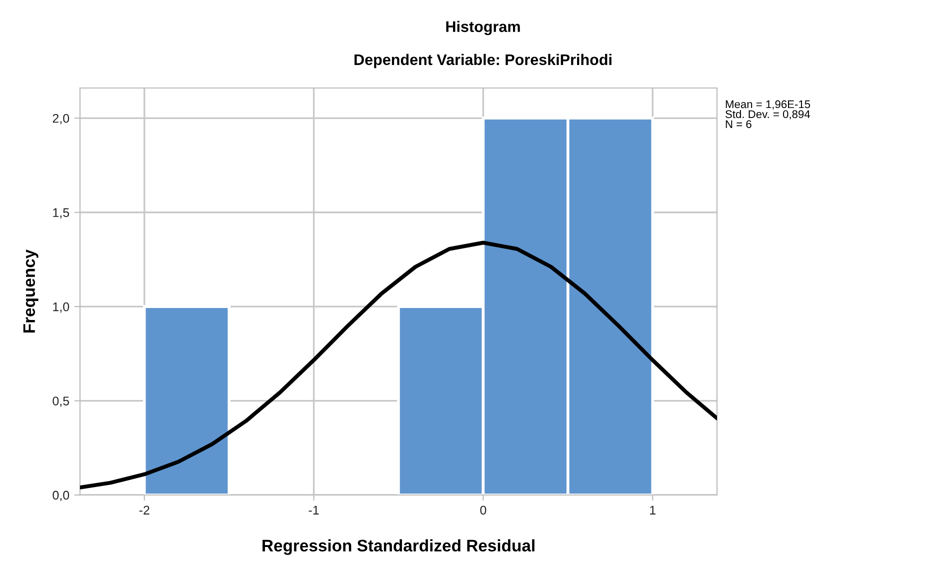 This screenshot has height=565, width=949. I want to click on x-axis-title: Regression Standardized Residual, so click(398, 547).